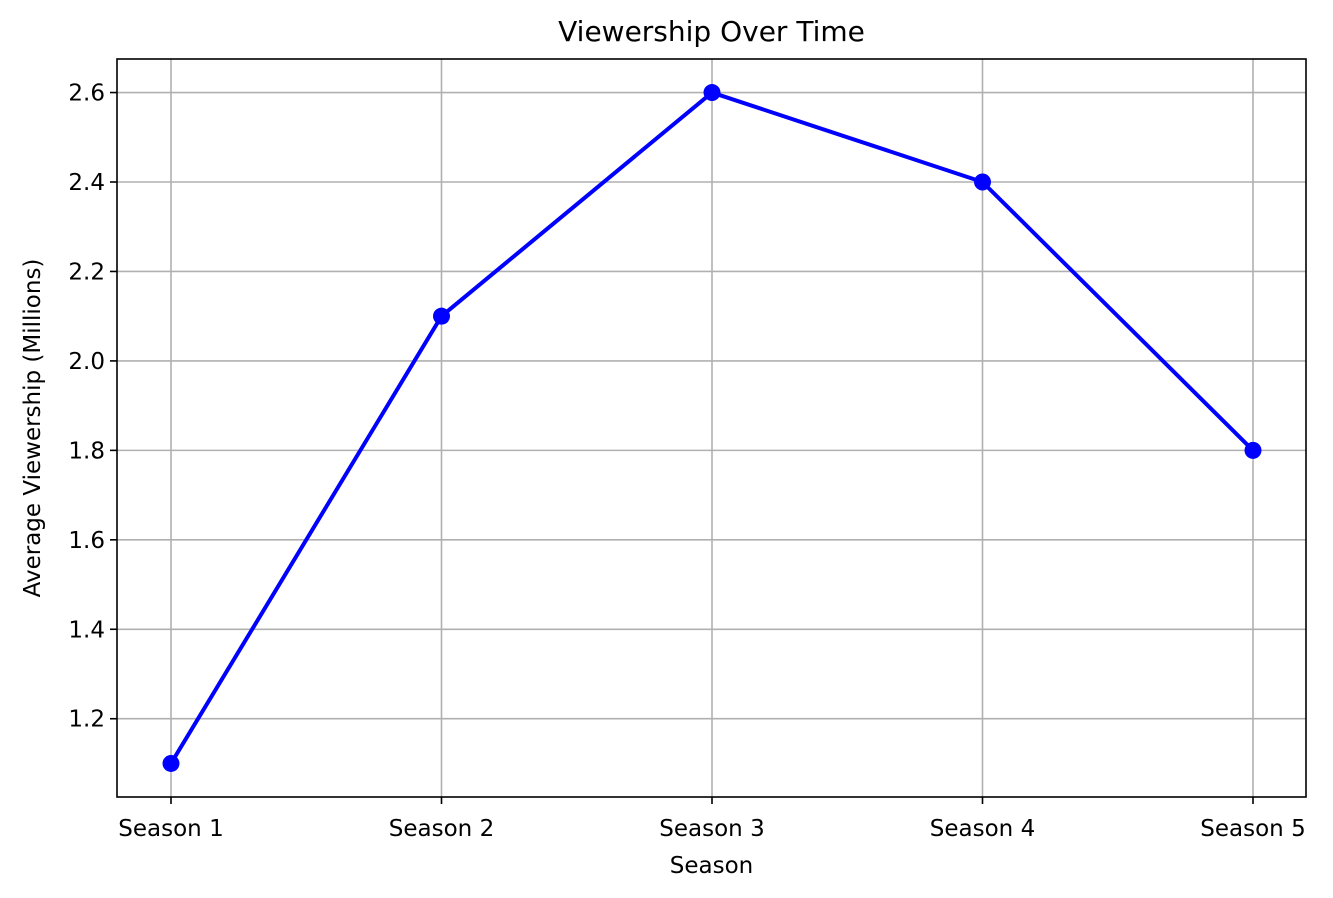 This screenshot has width=1333, height=898. Describe the element at coordinates (982, 829) in the screenshot. I see `x-tick-label: Season 4` at that location.